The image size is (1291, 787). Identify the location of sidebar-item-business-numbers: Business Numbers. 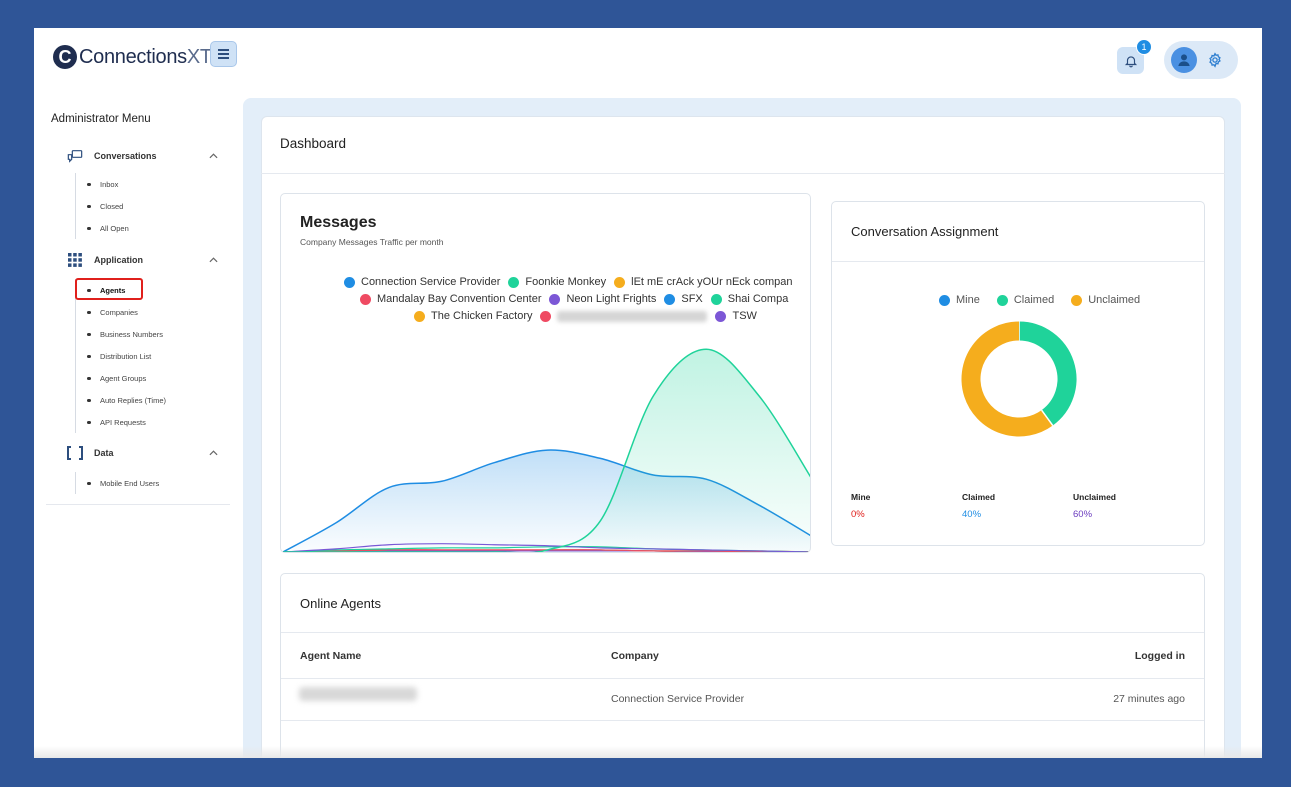
(121, 334).